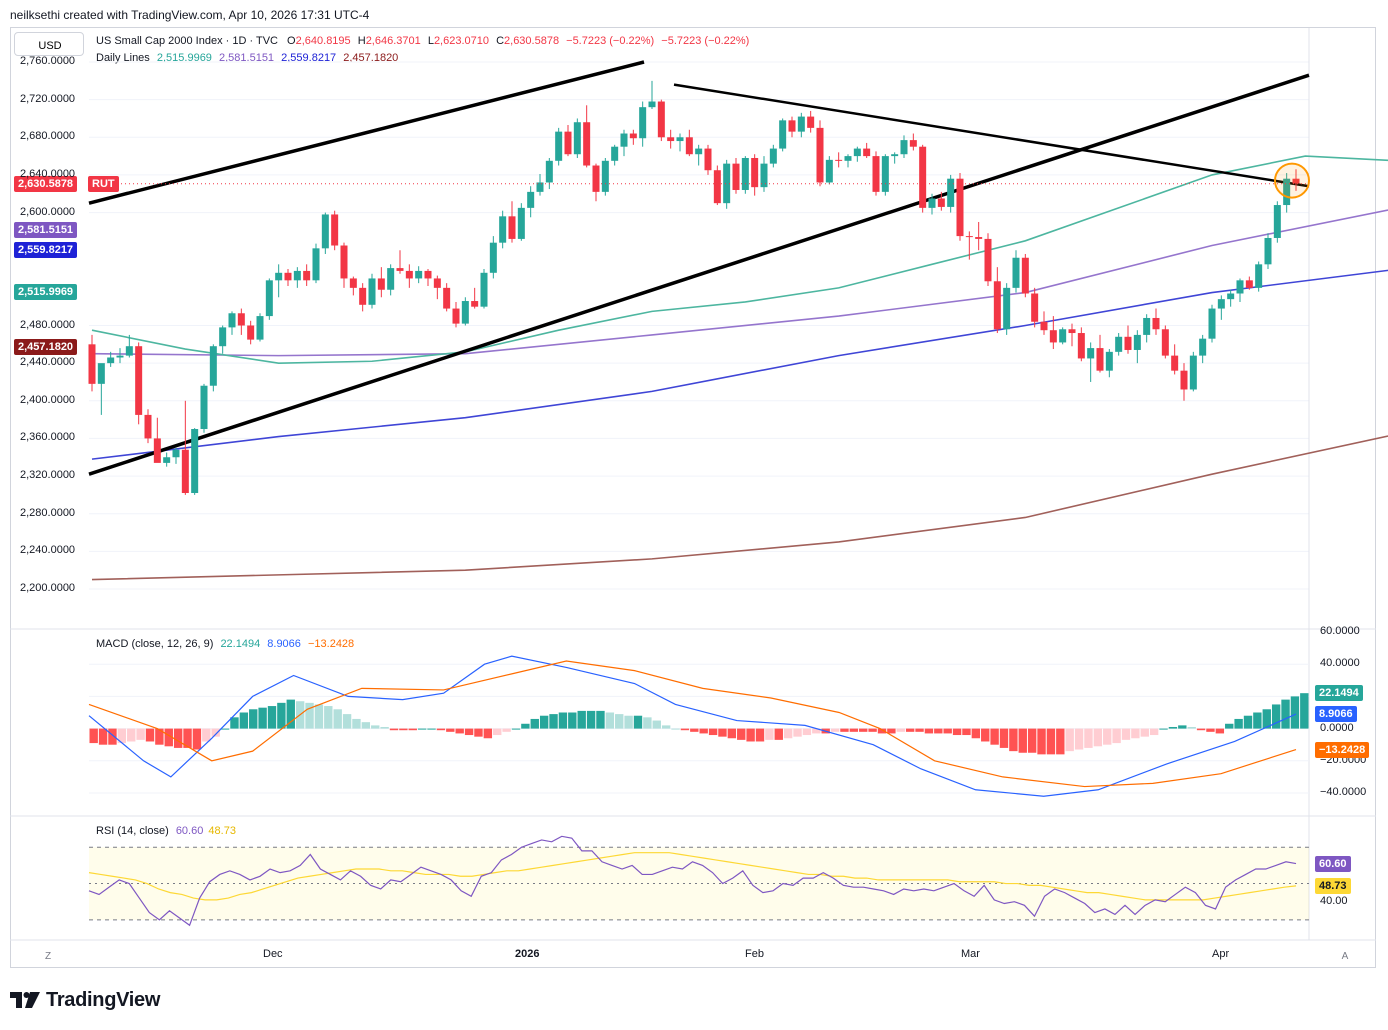 Image resolution: width=1388 pixels, height=1030 pixels. I want to click on rsi-legend: RSI (14, close) 60.60 48.73, so click(166, 831).